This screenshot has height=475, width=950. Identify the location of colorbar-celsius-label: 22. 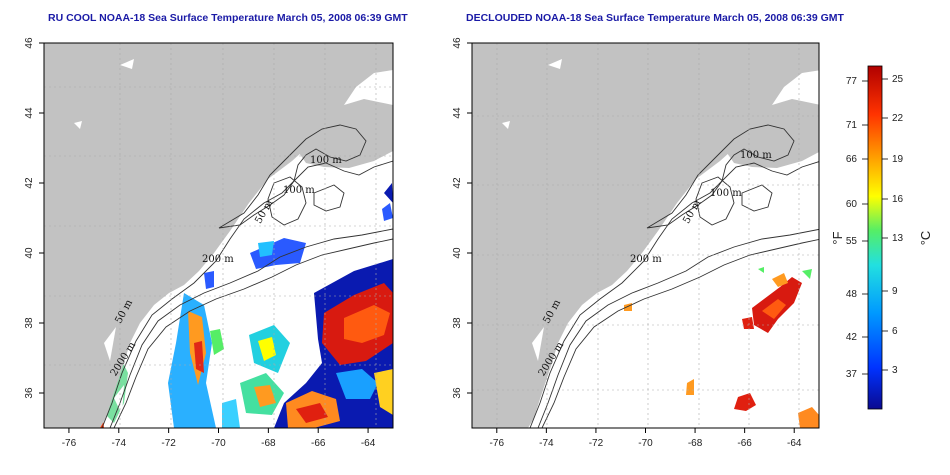
(898, 118).